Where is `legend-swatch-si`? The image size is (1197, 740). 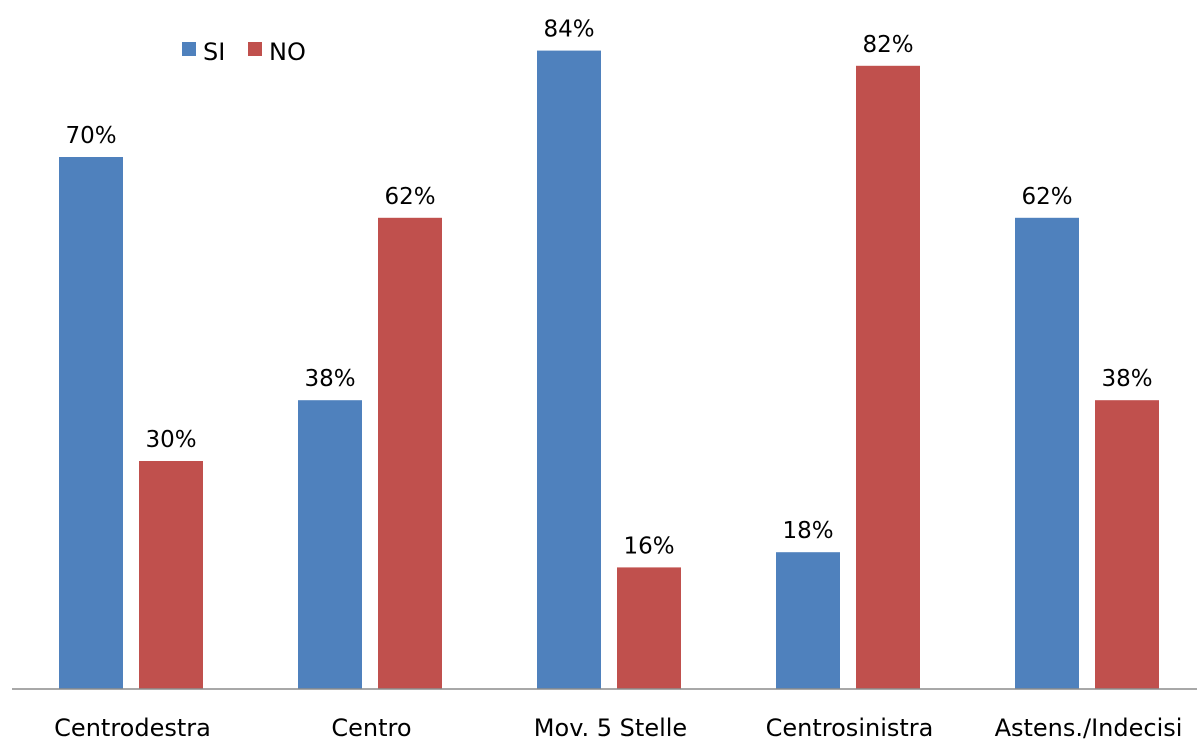
legend-swatch-si is located at coordinates (189, 49).